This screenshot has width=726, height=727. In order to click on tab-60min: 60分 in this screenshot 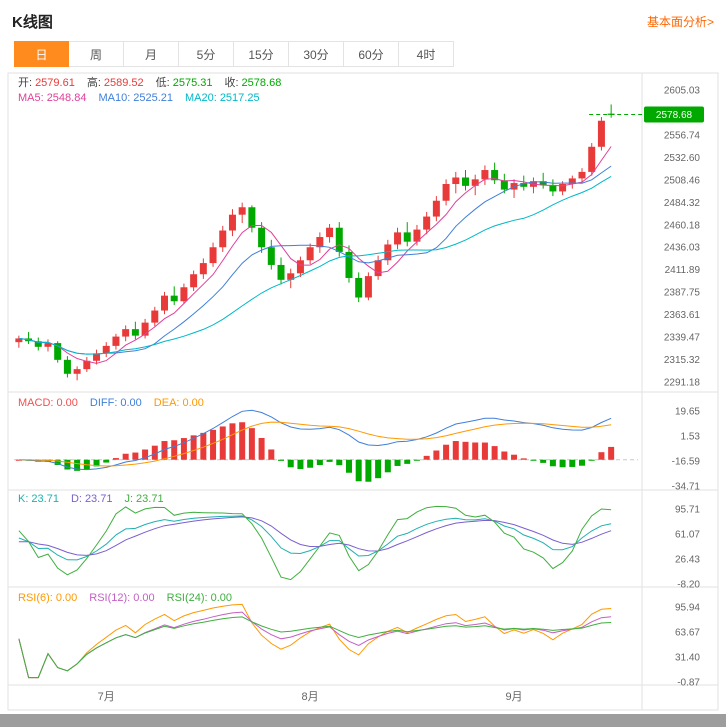, I will do `click(371, 54)`.